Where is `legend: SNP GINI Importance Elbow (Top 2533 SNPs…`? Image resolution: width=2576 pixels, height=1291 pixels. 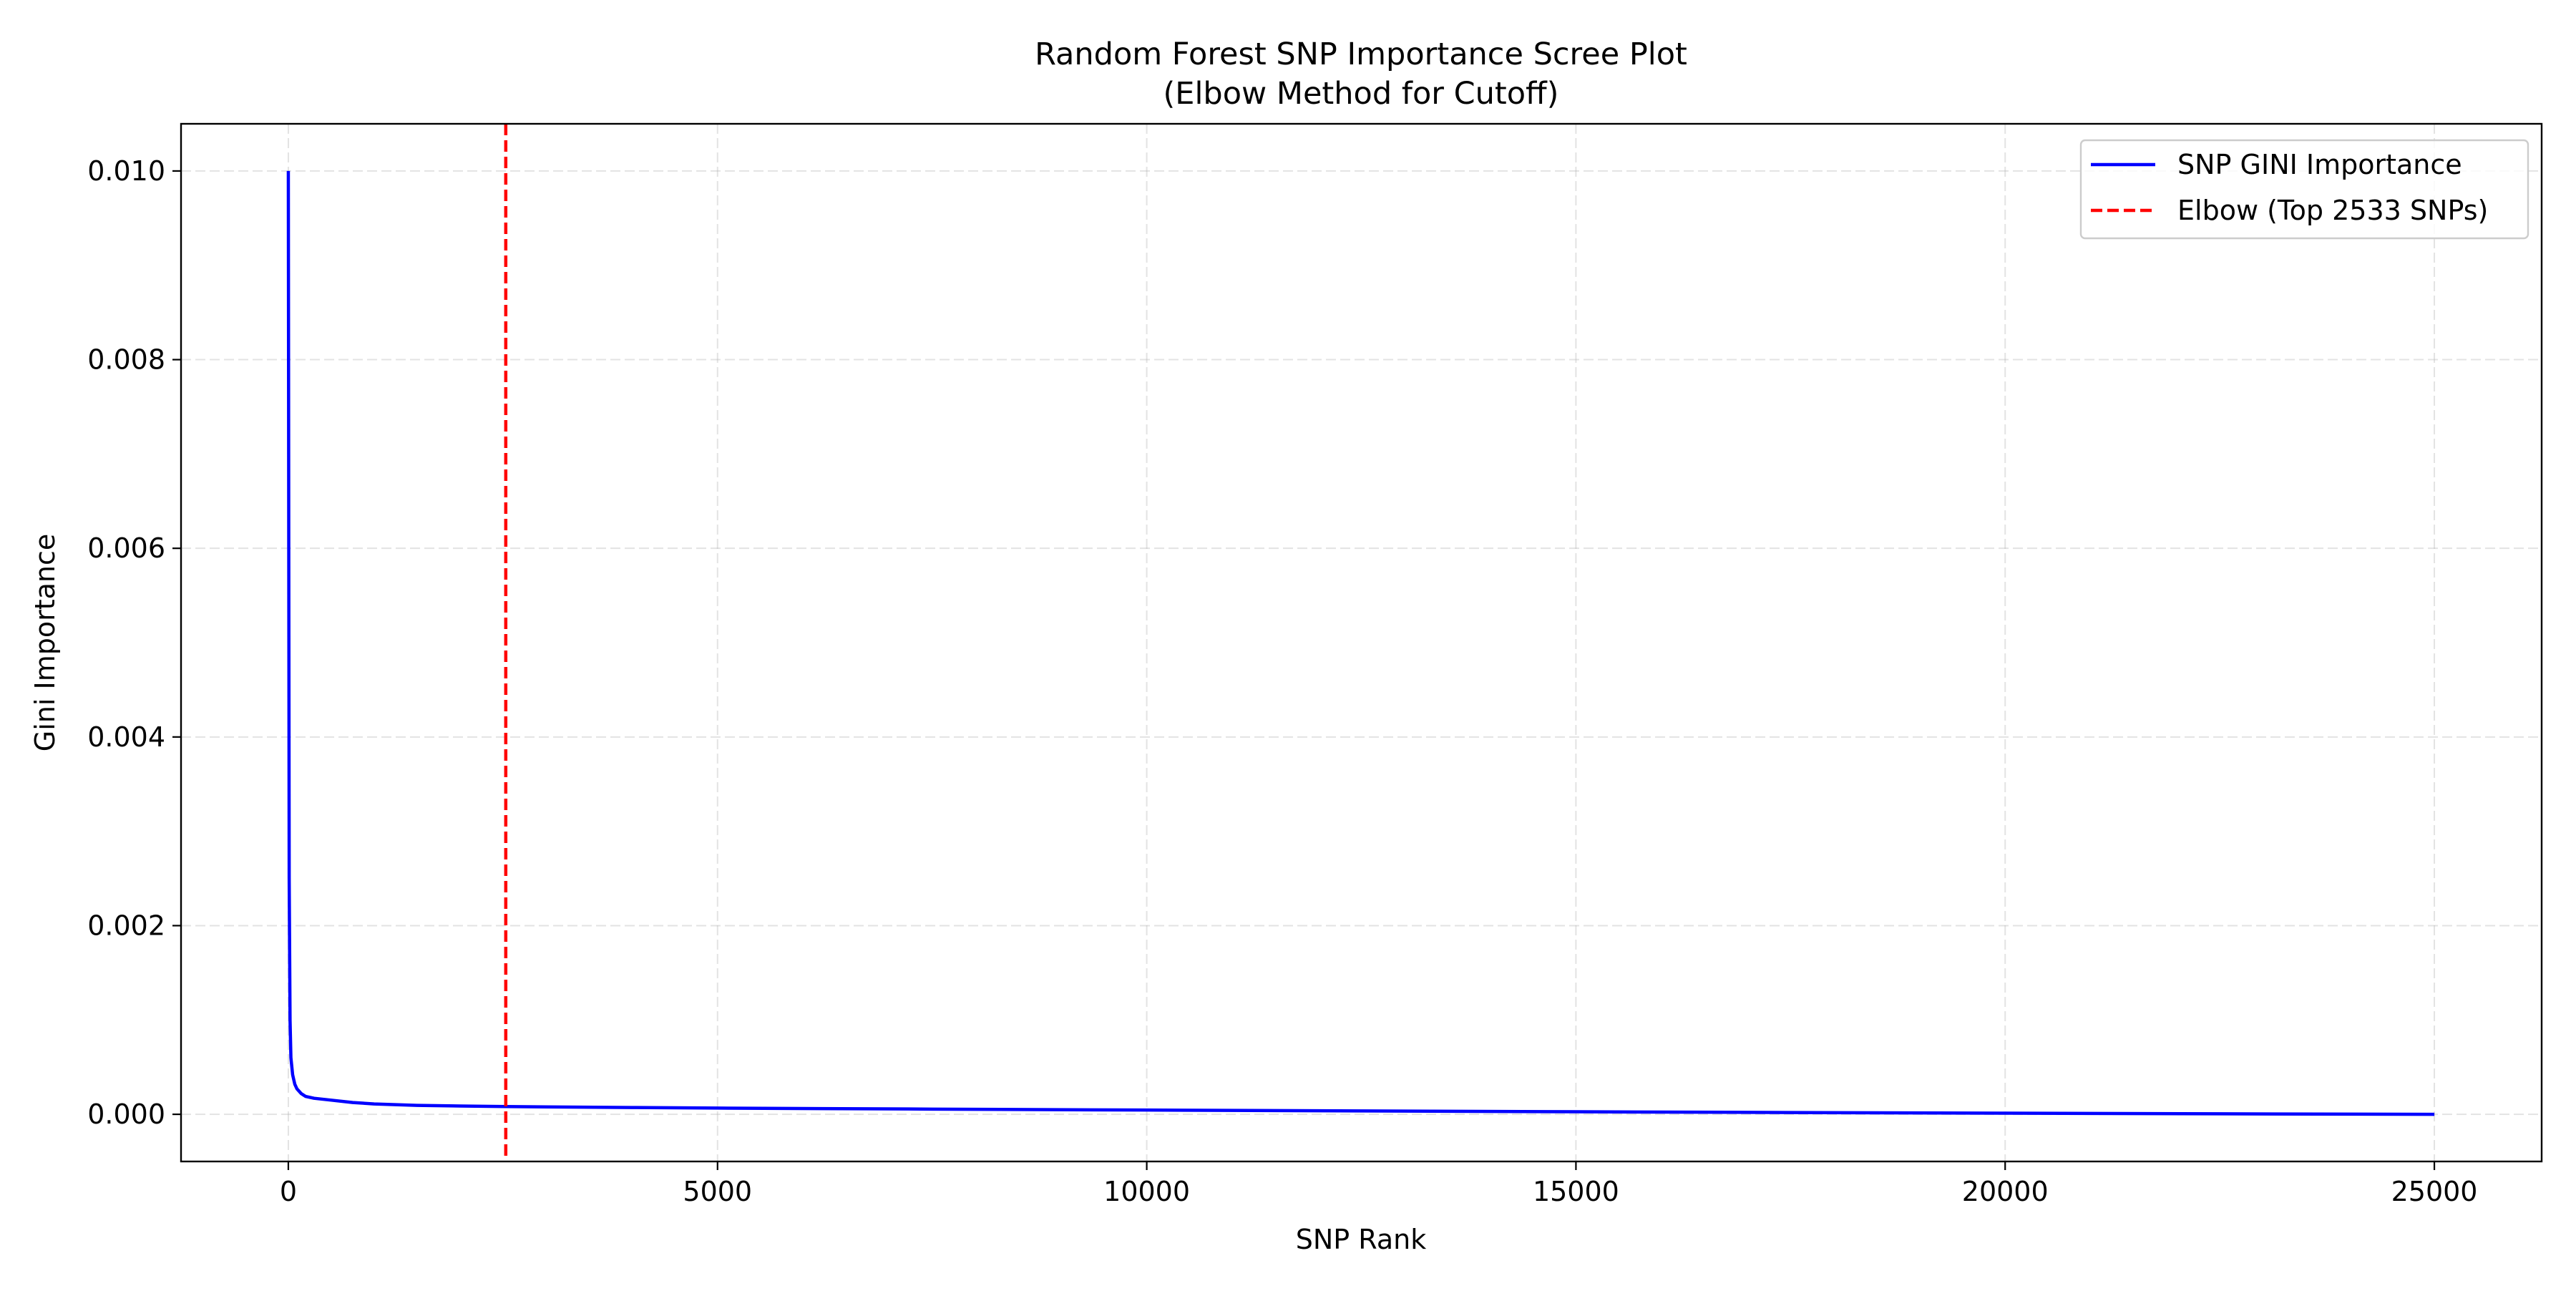
legend: SNP GINI Importance Elbow (Top 2533 SNPs… is located at coordinates (2304, 189).